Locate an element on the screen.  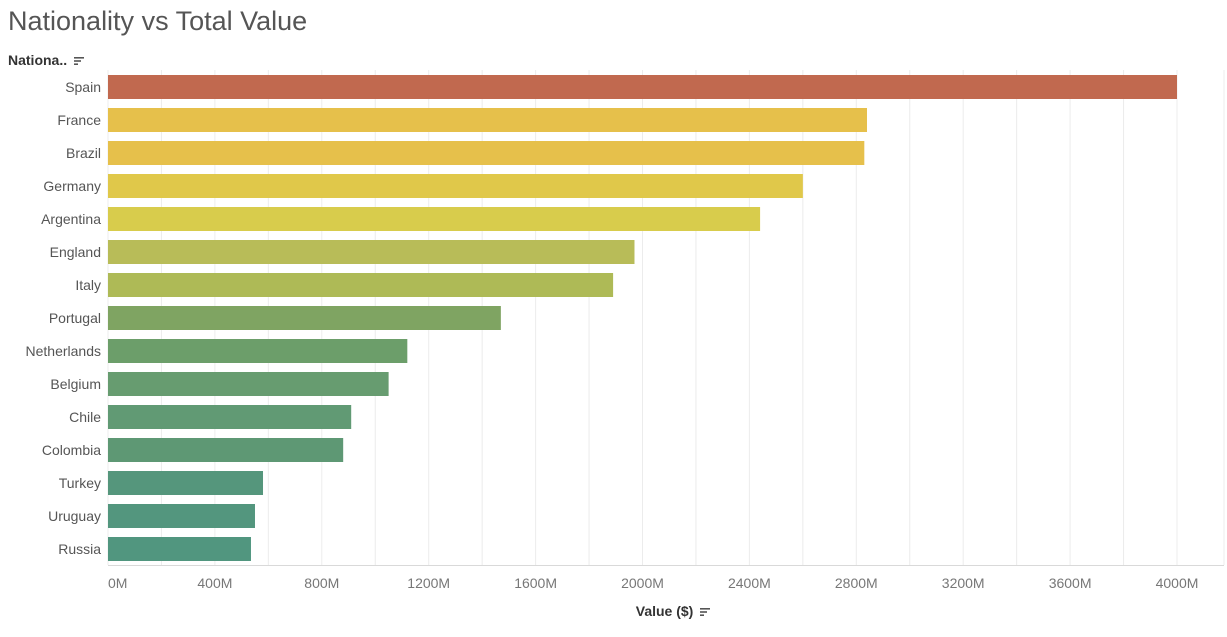
bar-russia is located at coordinates (179, 549).